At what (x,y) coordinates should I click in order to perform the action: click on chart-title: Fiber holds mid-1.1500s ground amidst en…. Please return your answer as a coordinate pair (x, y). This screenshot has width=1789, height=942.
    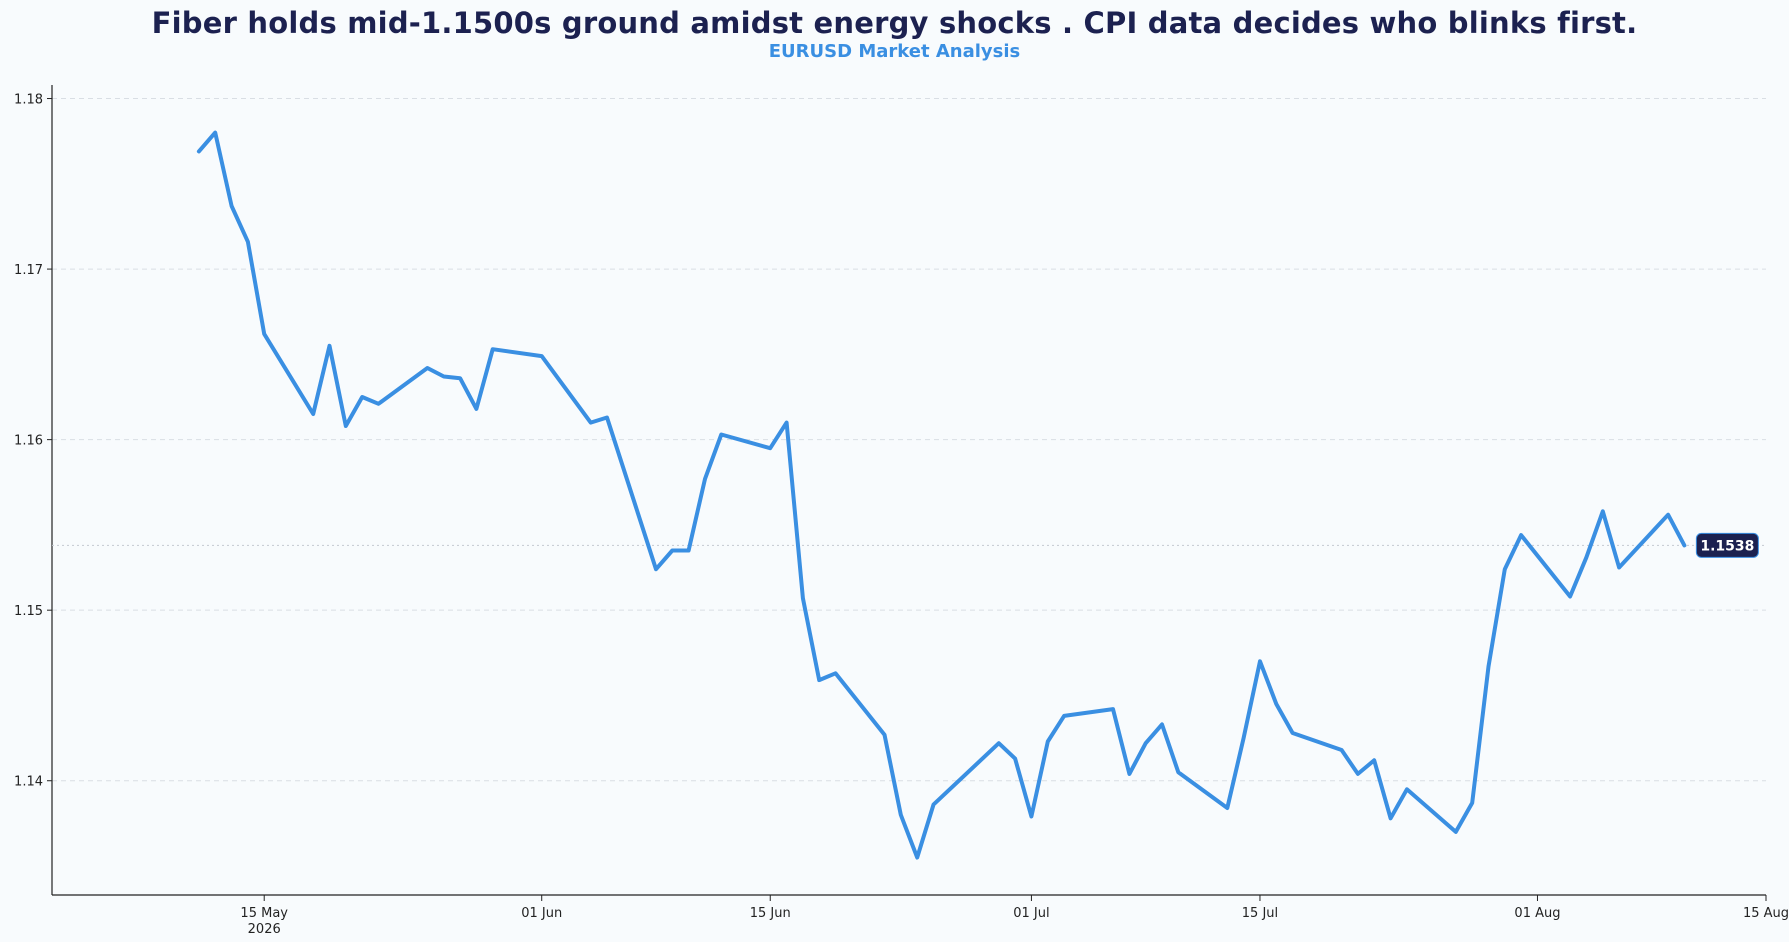
    Looking at the image, I should click on (894, 23).